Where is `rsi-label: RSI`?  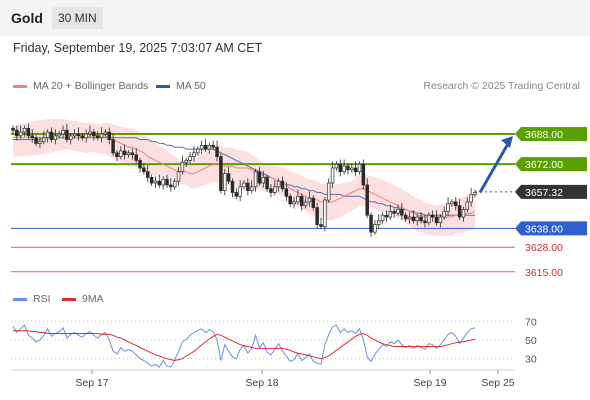 rsi-label: RSI is located at coordinates (42, 299).